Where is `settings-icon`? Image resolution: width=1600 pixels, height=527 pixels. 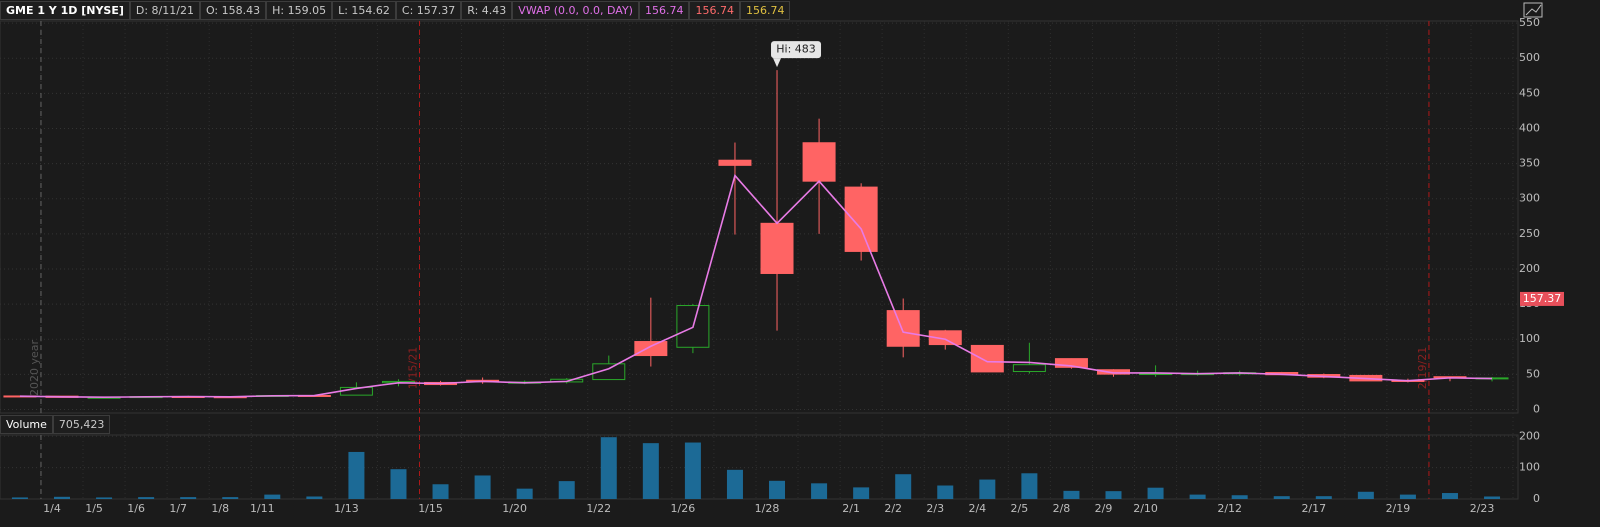
settings-icon is located at coordinates (1533, 10).